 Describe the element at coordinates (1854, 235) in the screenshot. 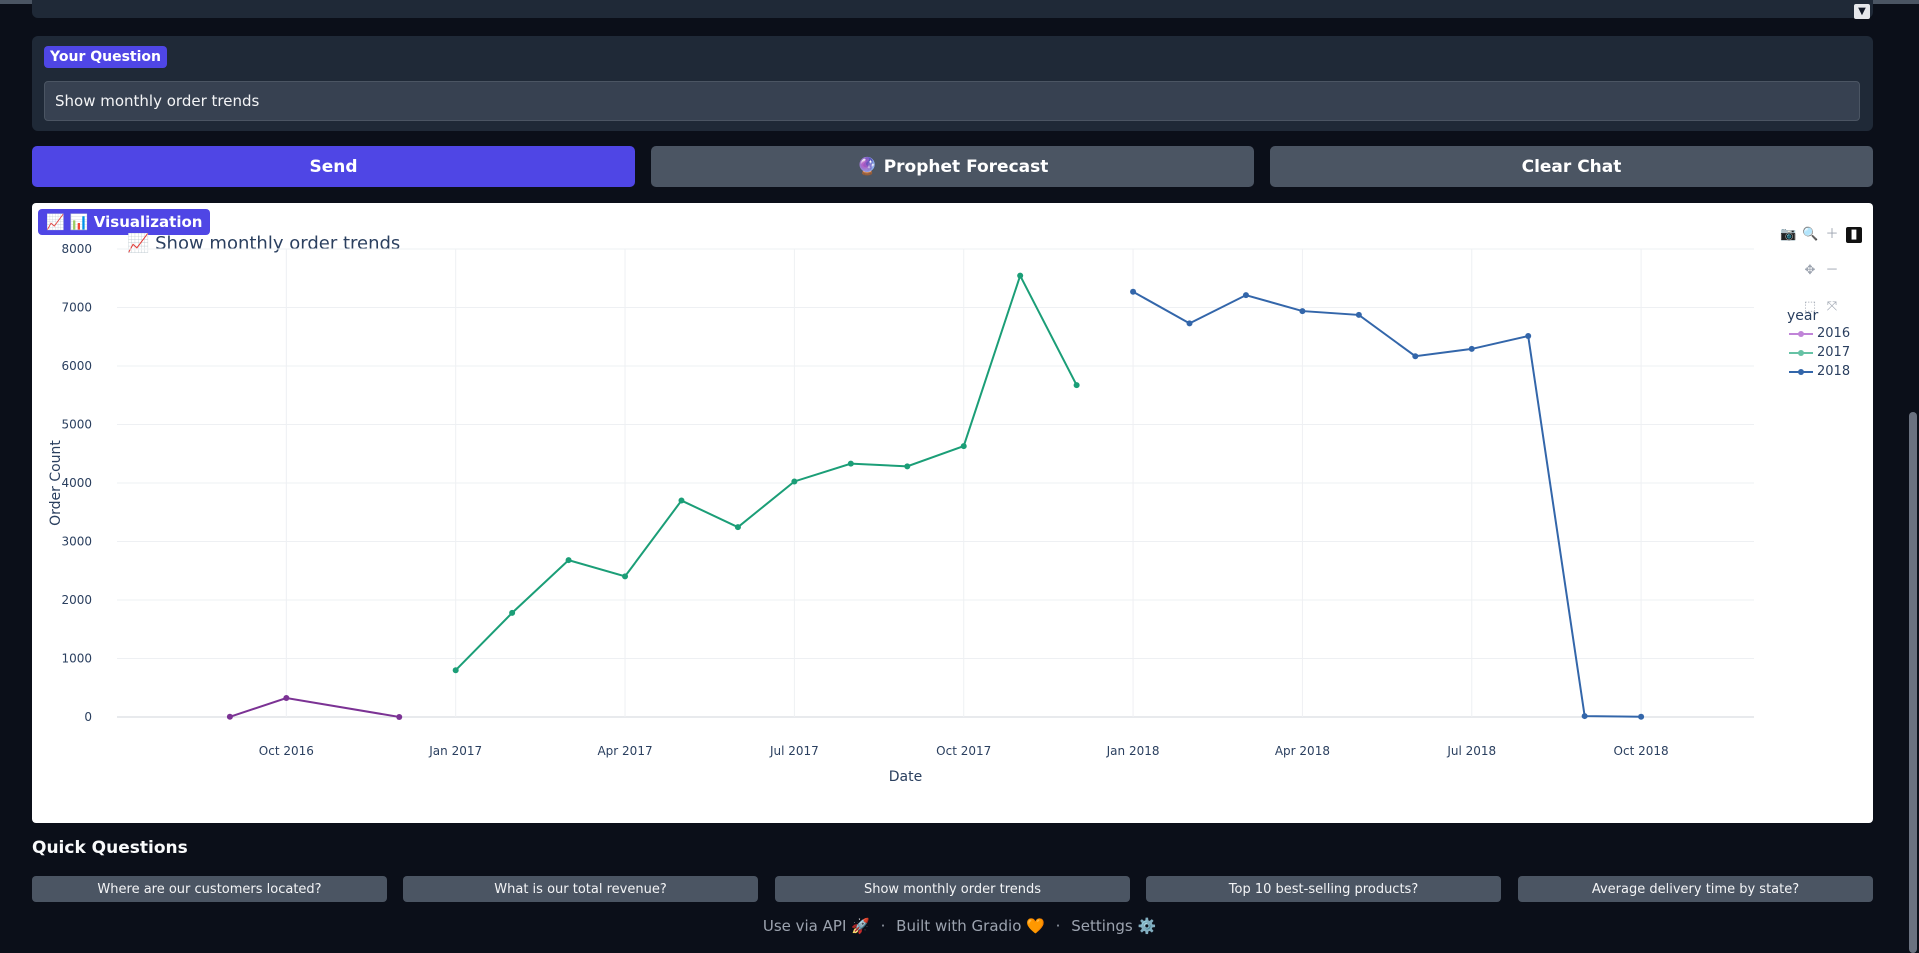

I see `plotly-logo-icon: ▮` at that location.